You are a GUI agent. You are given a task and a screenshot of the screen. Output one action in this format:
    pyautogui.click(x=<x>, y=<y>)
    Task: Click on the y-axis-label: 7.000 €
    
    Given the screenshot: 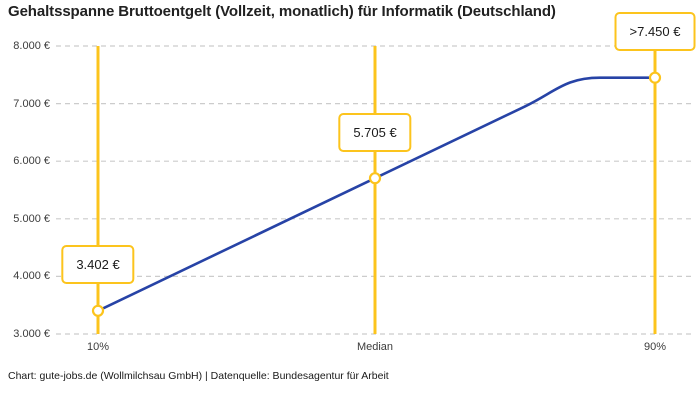 What is the action you would take?
    pyautogui.click(x=31, y=103)
    